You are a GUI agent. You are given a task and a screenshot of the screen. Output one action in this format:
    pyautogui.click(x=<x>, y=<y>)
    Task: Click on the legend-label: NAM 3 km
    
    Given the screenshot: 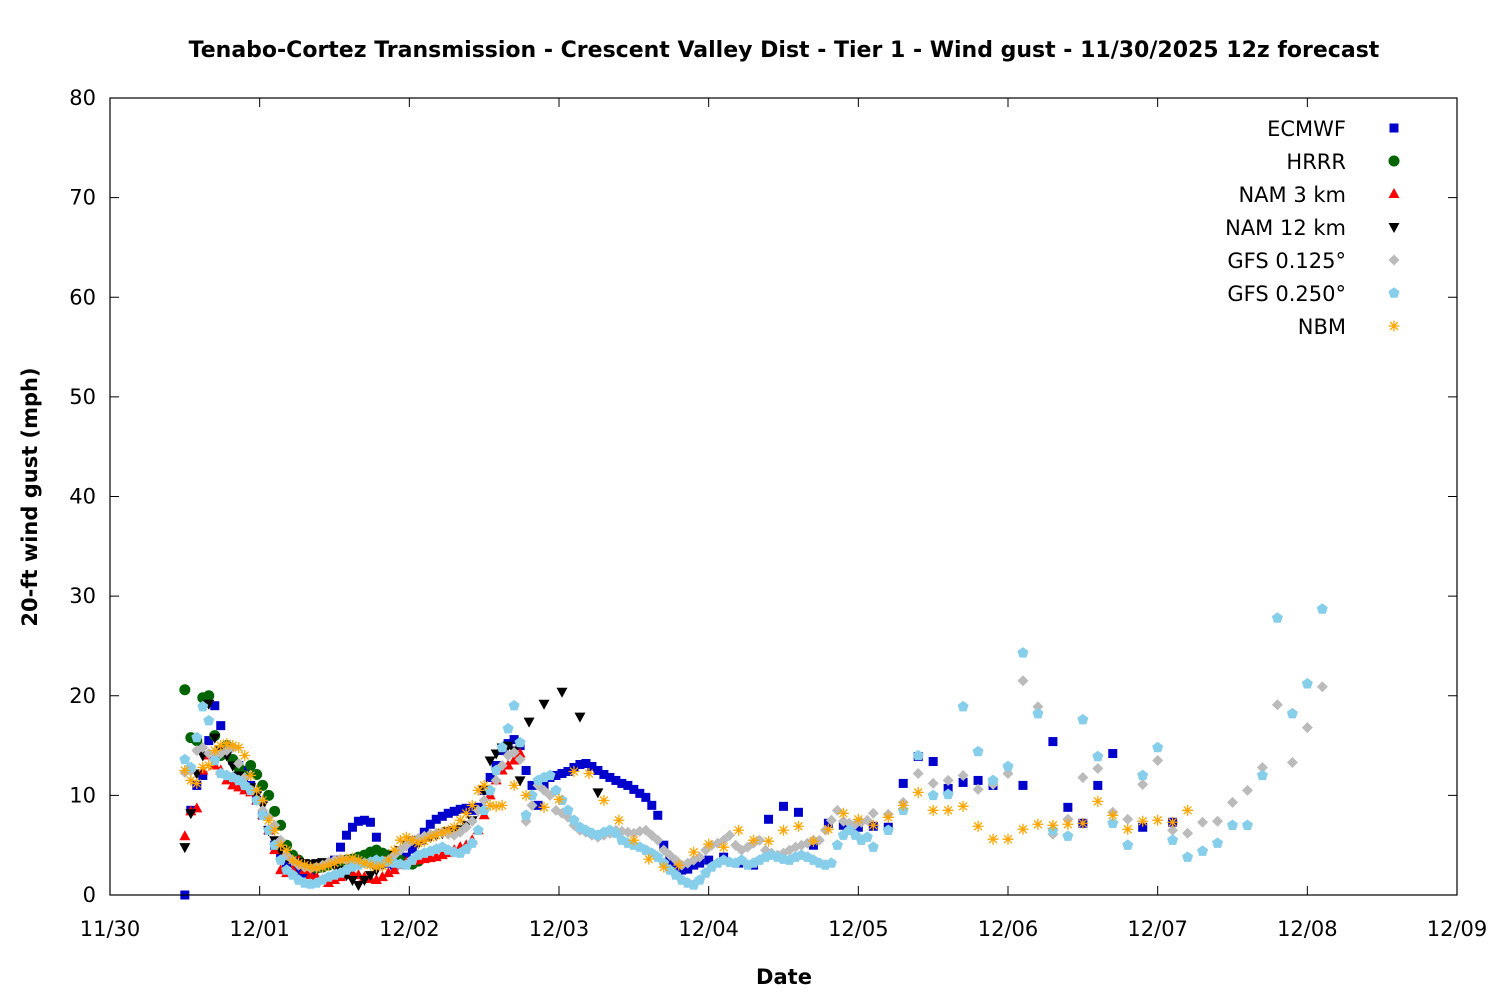 What is the action you would take?
    pyautogui.click(x=1292, y=195)
    